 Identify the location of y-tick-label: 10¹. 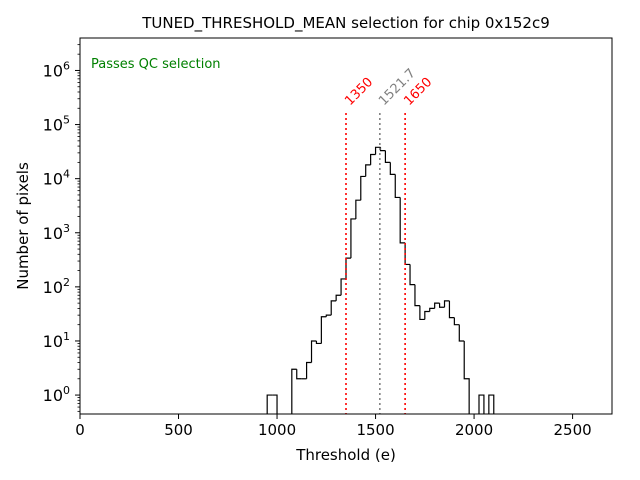
(56, 340).